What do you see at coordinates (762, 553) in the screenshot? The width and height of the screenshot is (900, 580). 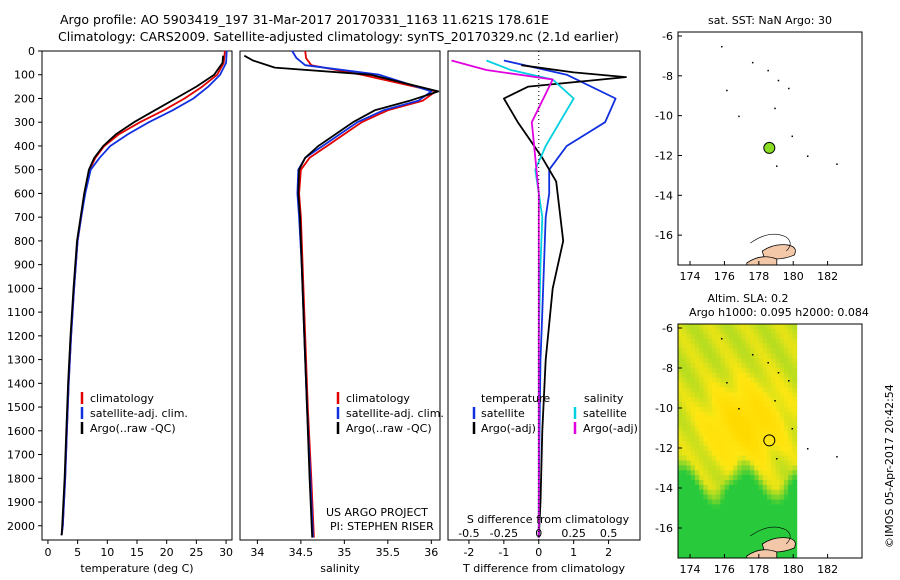 I see `island-viti-levu` at bounding box center [762, 553].